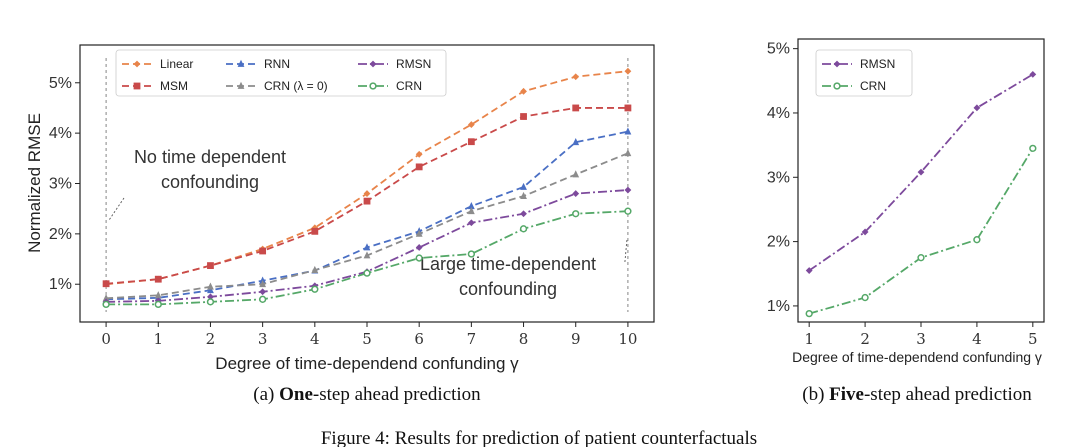  What do you see at coordinates (210, 182) in the screenshot?
I see `annotation-no-confounding-line2: confounding` at bounding box center [210, 182].